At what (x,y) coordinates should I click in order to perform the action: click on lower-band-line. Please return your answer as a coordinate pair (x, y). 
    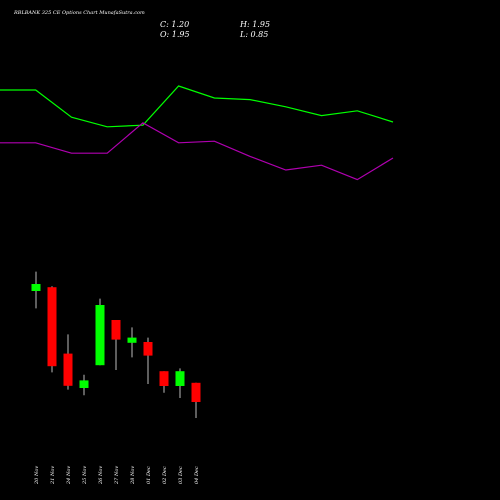
    Looking at the image, I should click on (197, 151).